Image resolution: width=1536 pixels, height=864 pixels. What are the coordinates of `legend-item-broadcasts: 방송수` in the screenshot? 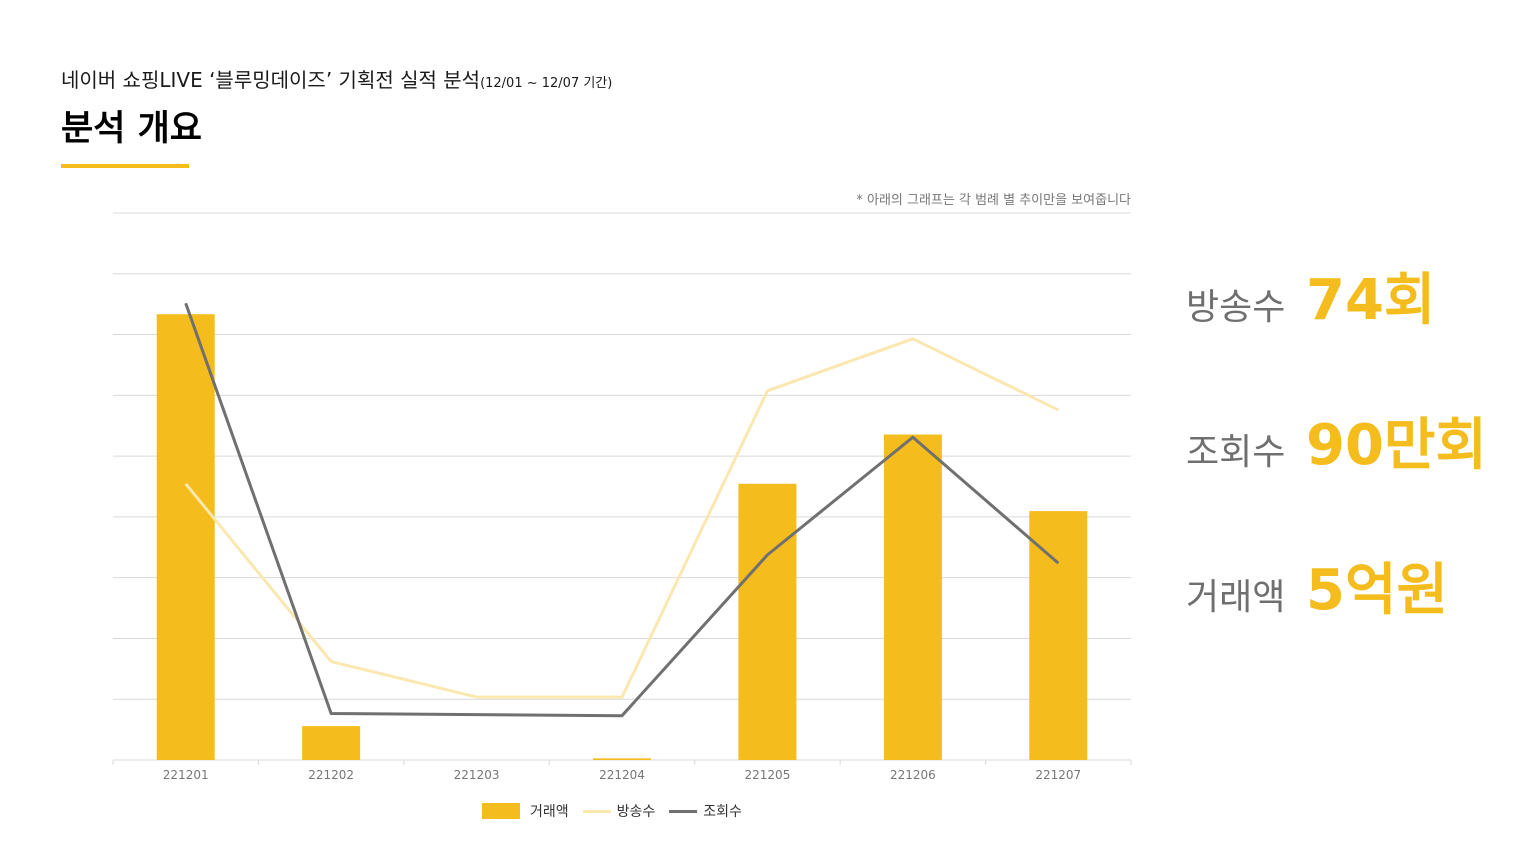 It's located at (619, 811).